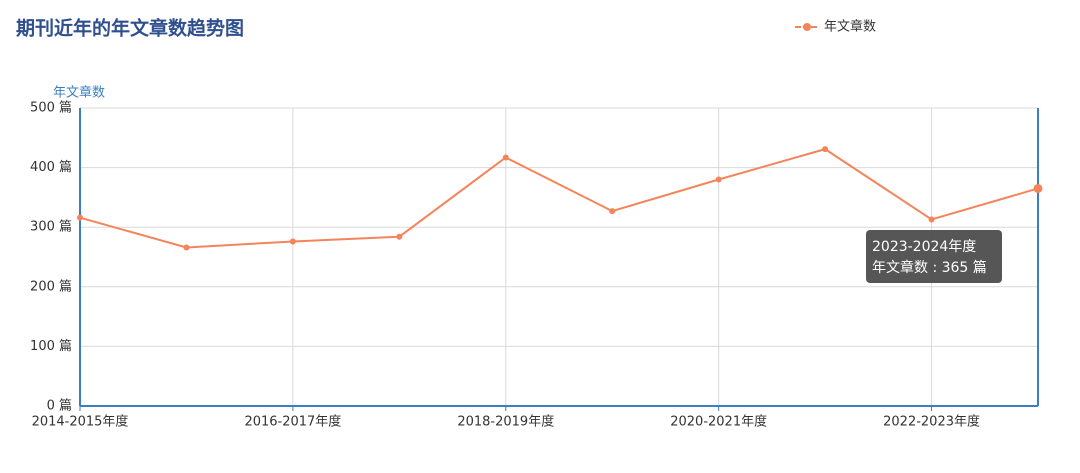 The height and width of the screenshot is (473, 1080). Describe the element at coordinates (130, 28) in the screenshot. I see `chart-title: 期刊近年的年文章数趋势图` at that location.